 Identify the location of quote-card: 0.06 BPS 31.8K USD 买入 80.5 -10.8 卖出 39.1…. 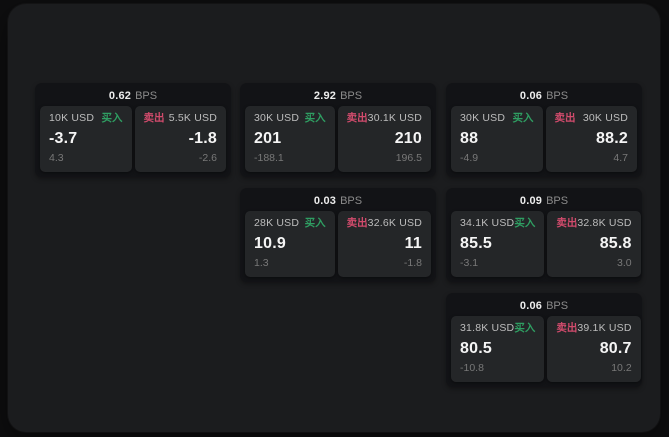
(544, 340).